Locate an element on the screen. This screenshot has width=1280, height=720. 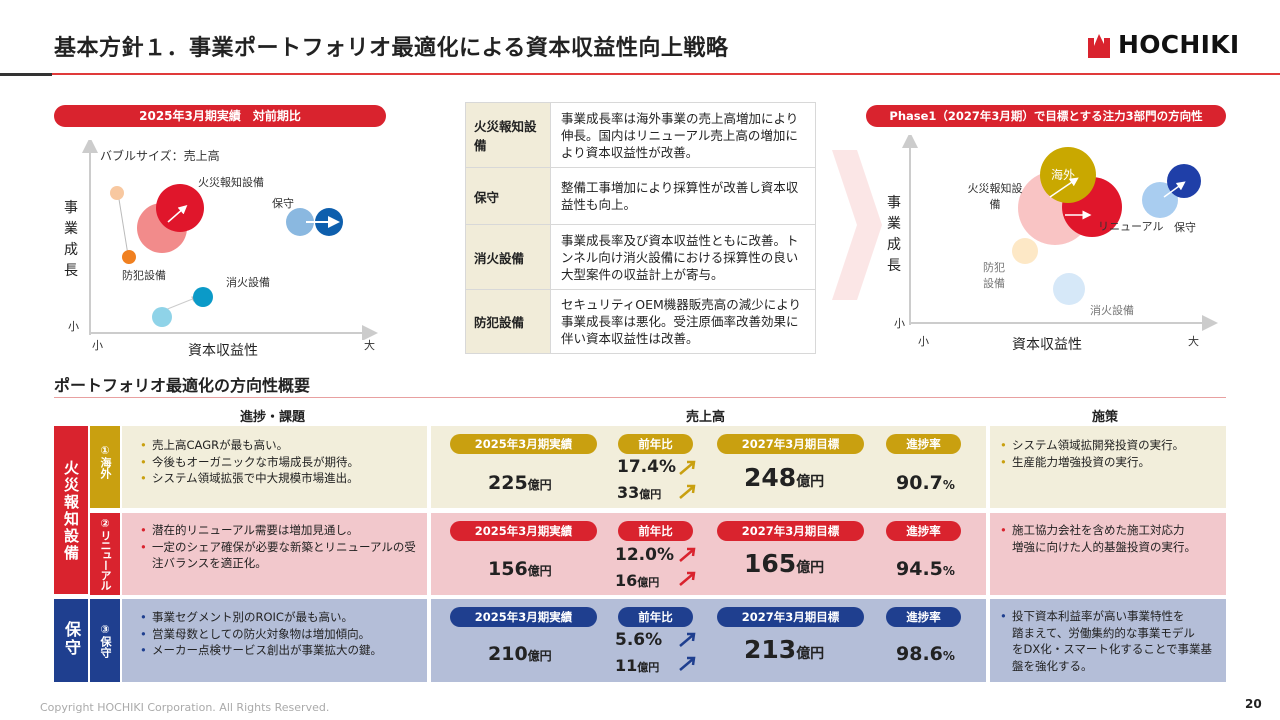
label-maint: 保守 is located at coordinates (283, 203).